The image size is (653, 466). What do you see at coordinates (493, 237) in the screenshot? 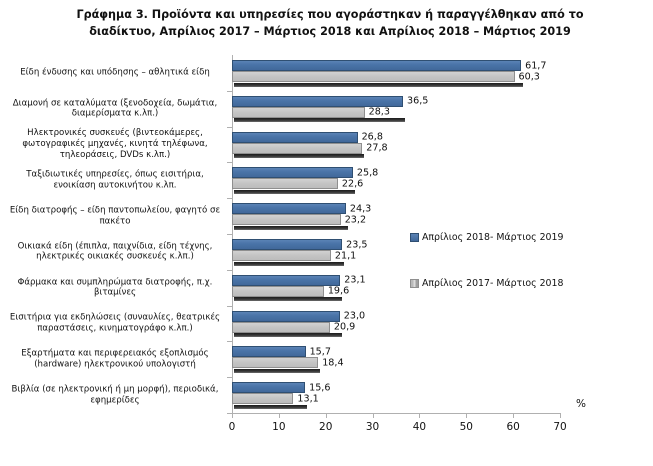
I see `legend-label: Απρίλιος 2018- Μάρτιος 2019` at bounding box center [493, 237].